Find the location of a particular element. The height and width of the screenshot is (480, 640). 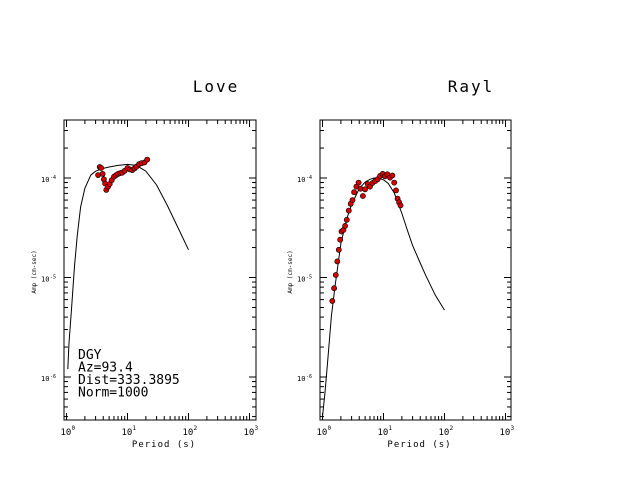

panel-title: Rayl is located at coordinates (471, 86).